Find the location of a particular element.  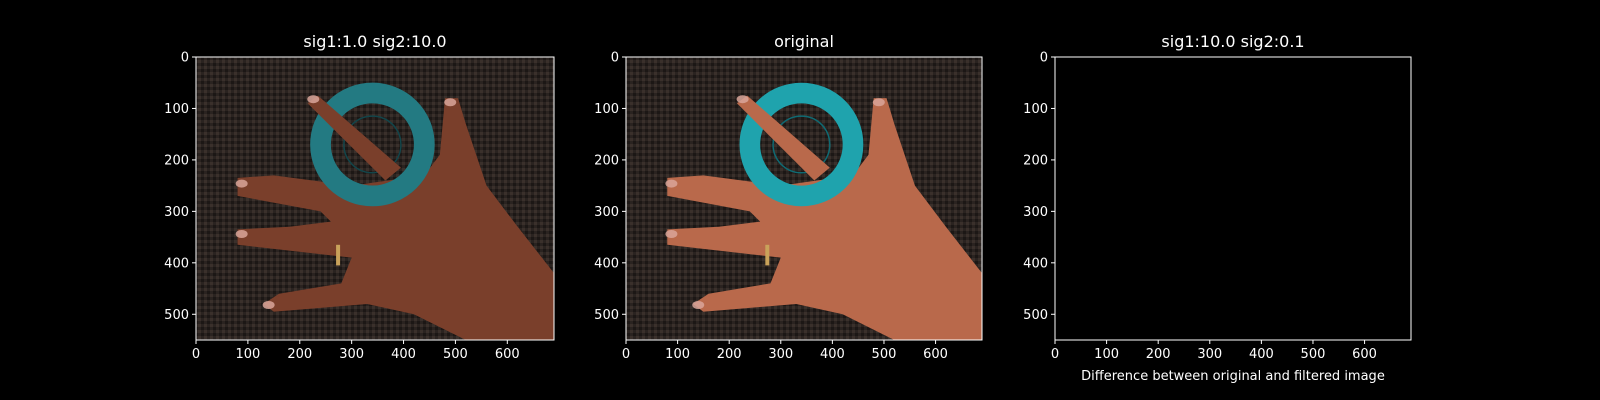

panel-title: sig1:1.0 sig2:10.0 is located at coordinates (374, 41).